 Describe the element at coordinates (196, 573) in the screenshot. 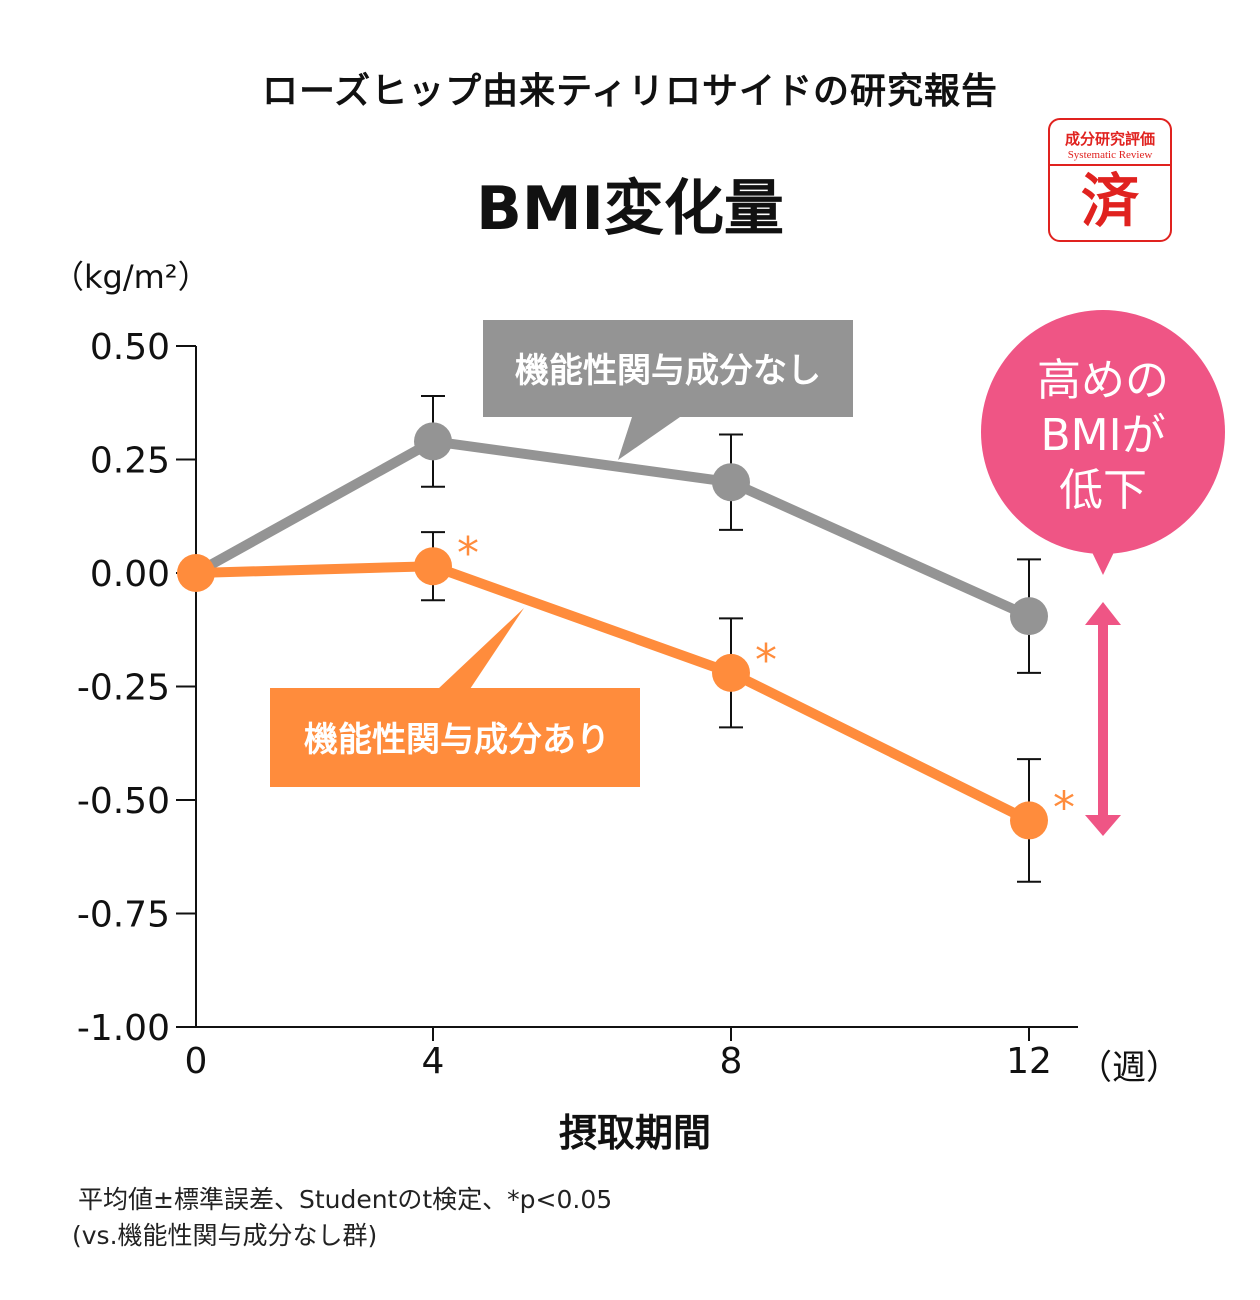

I see `origin-data-point` at that location.